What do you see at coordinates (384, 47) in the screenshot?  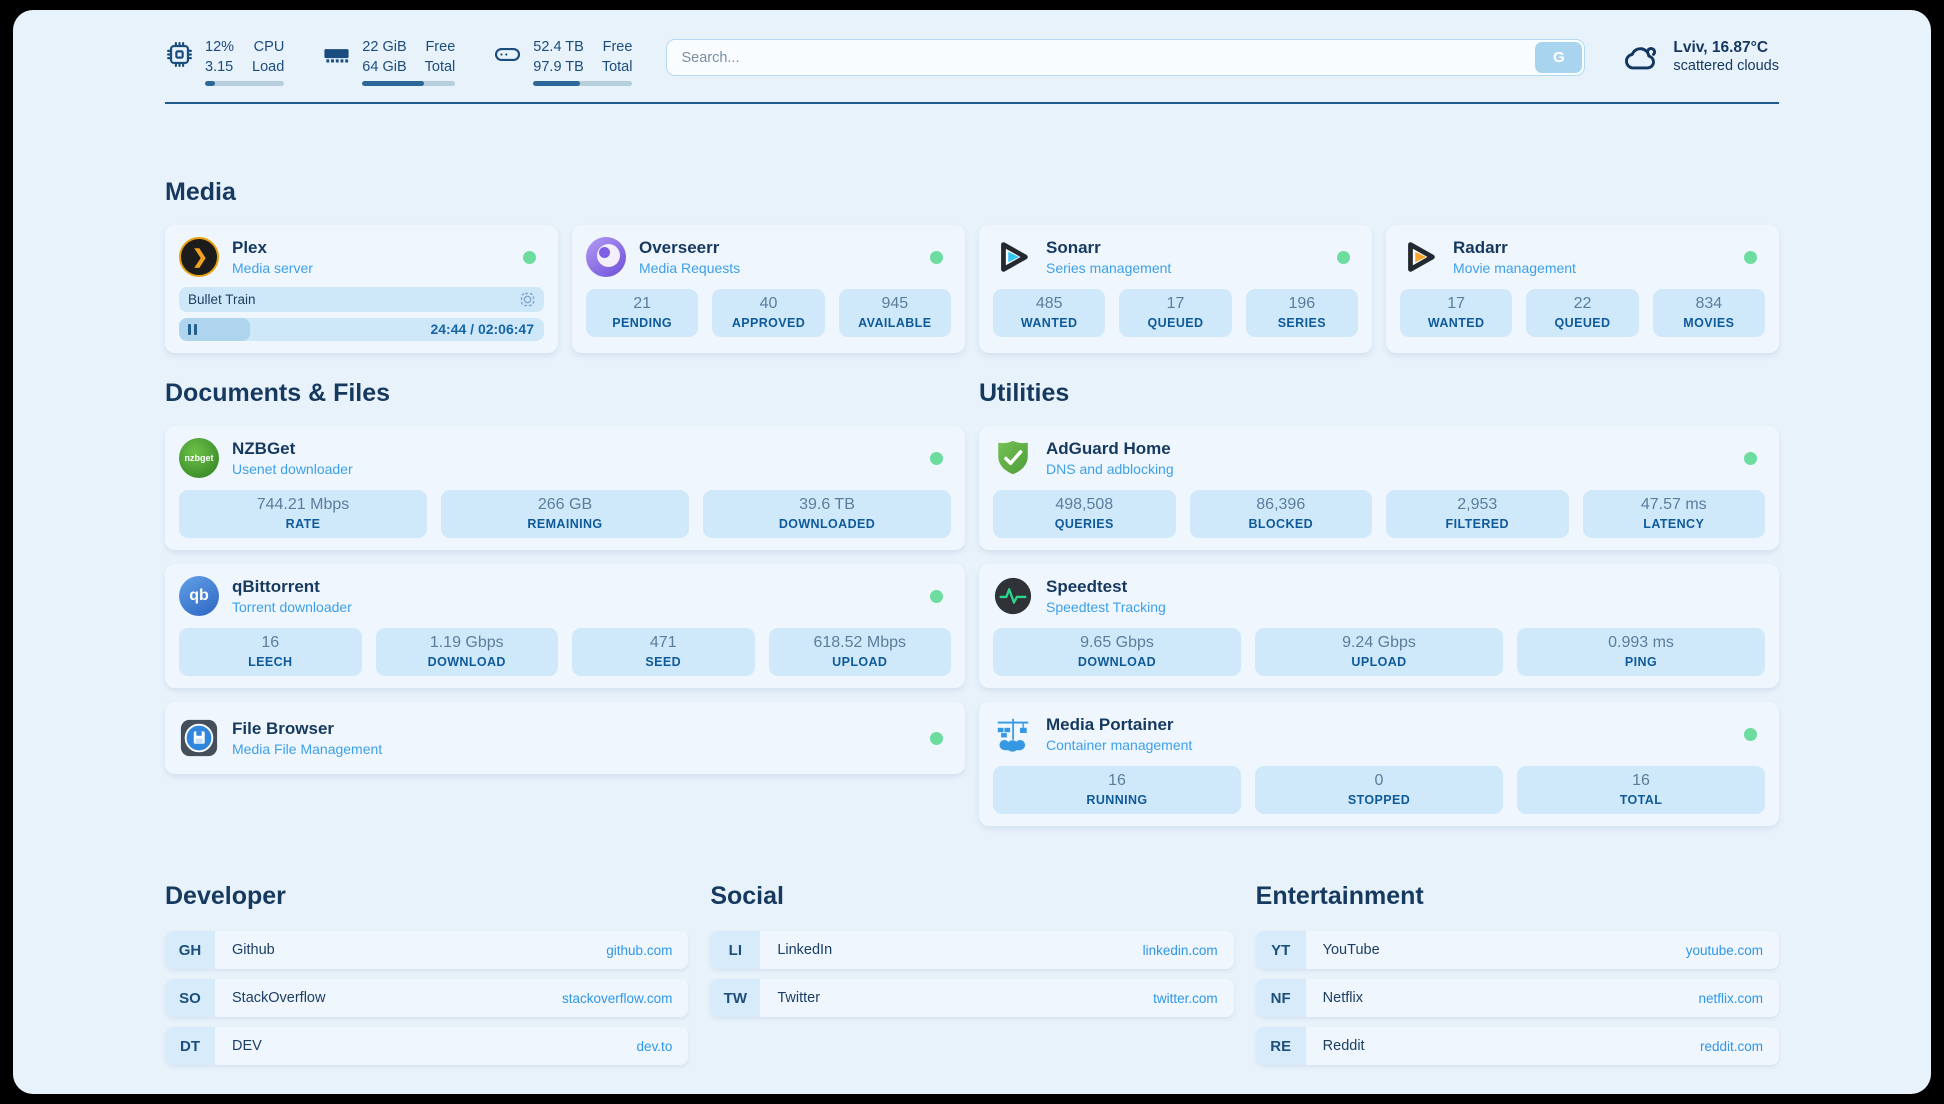 I see `ram-free-value: 22 GiB` at bounding box center [384, 47].